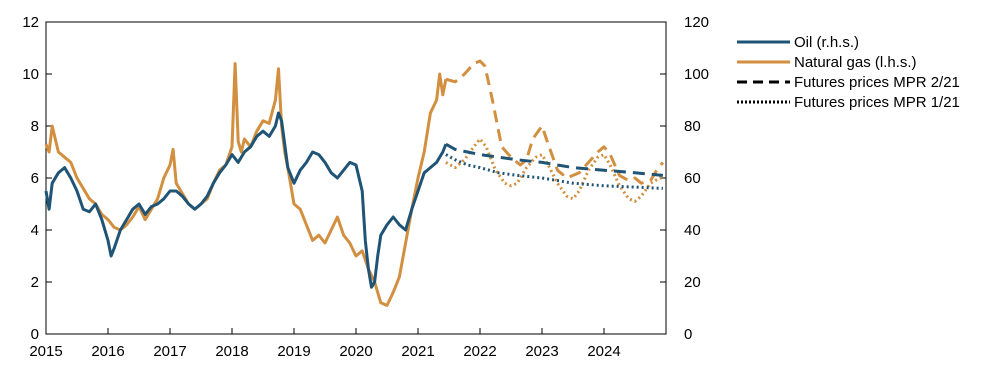 Image resolution: width=1006 pixels, height=365 pixels. What do you see at coordinates (35, 126) in the screenshot?
I see `left-tick-label: 8` at bounding box center [35, 126].